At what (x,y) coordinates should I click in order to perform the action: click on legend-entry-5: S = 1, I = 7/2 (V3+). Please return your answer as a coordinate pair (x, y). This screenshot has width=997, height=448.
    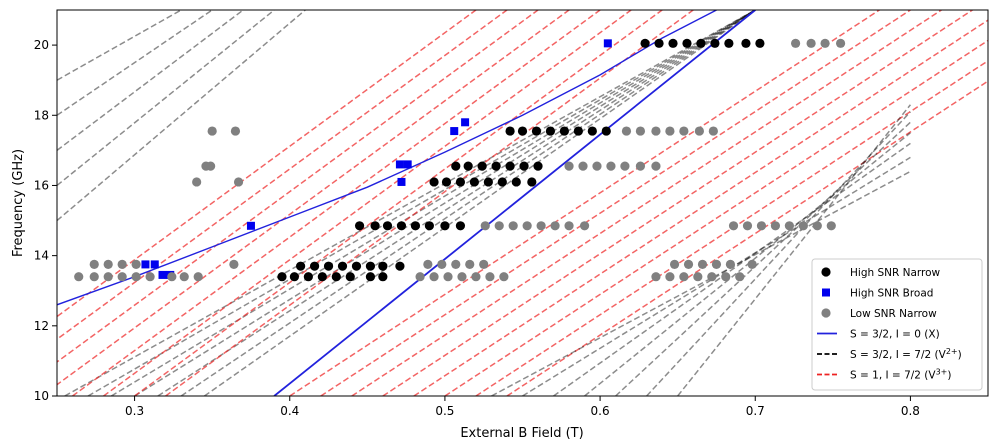
    Looking at the image, I should click on (884, 375).